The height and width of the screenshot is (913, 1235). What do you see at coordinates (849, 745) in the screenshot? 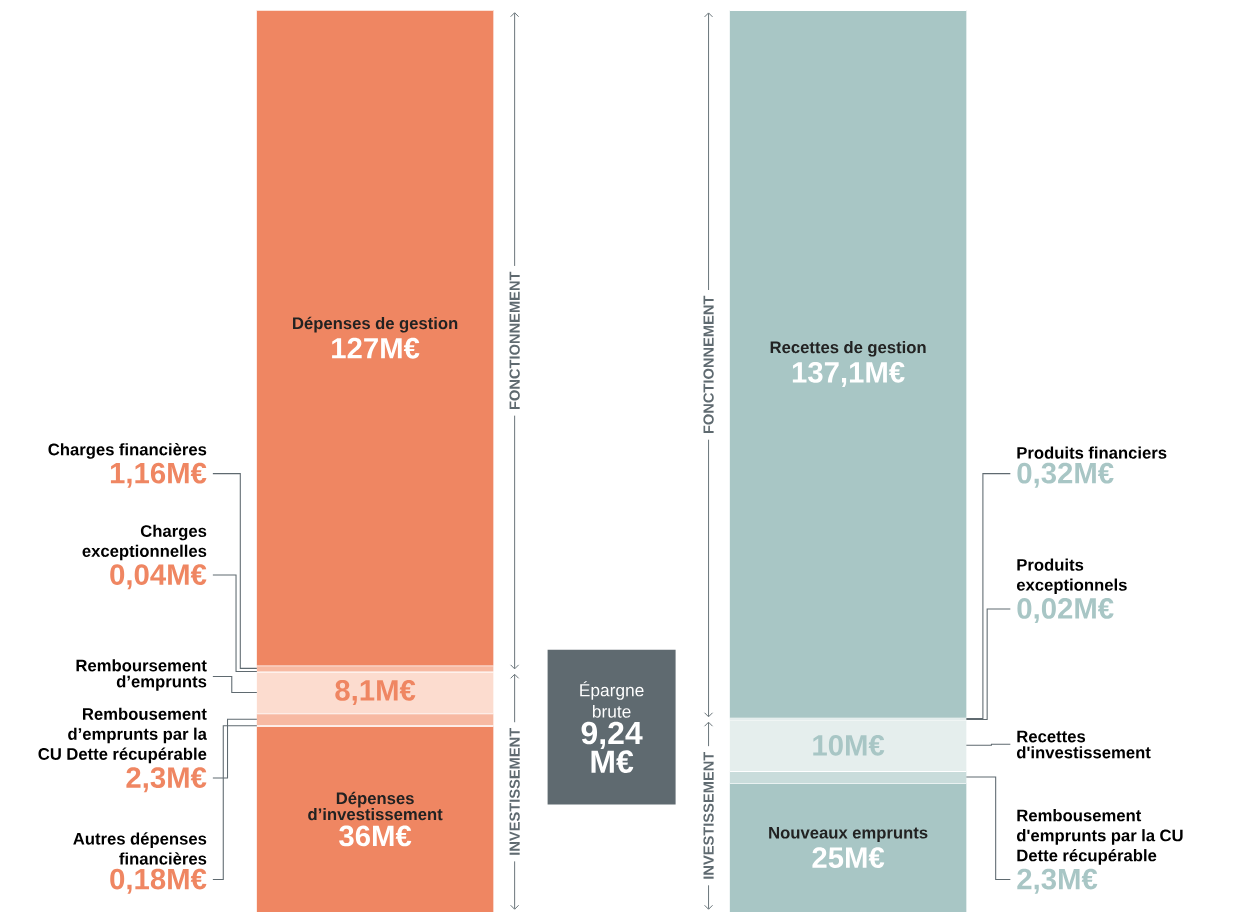
I see `data-label: 10M€` at bounding box center [849, 745].